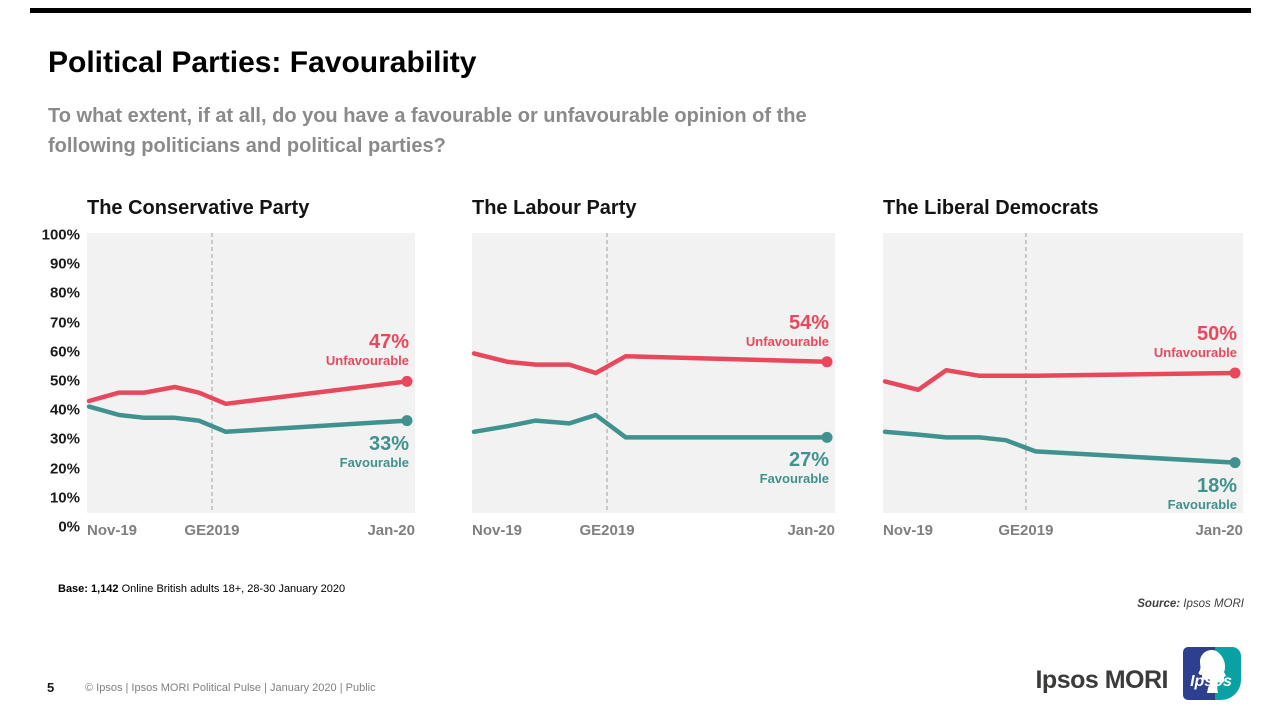 This screenshot has width=1280, height=720. I want to click on unfavourable-value: 47%, so click(388, 342).